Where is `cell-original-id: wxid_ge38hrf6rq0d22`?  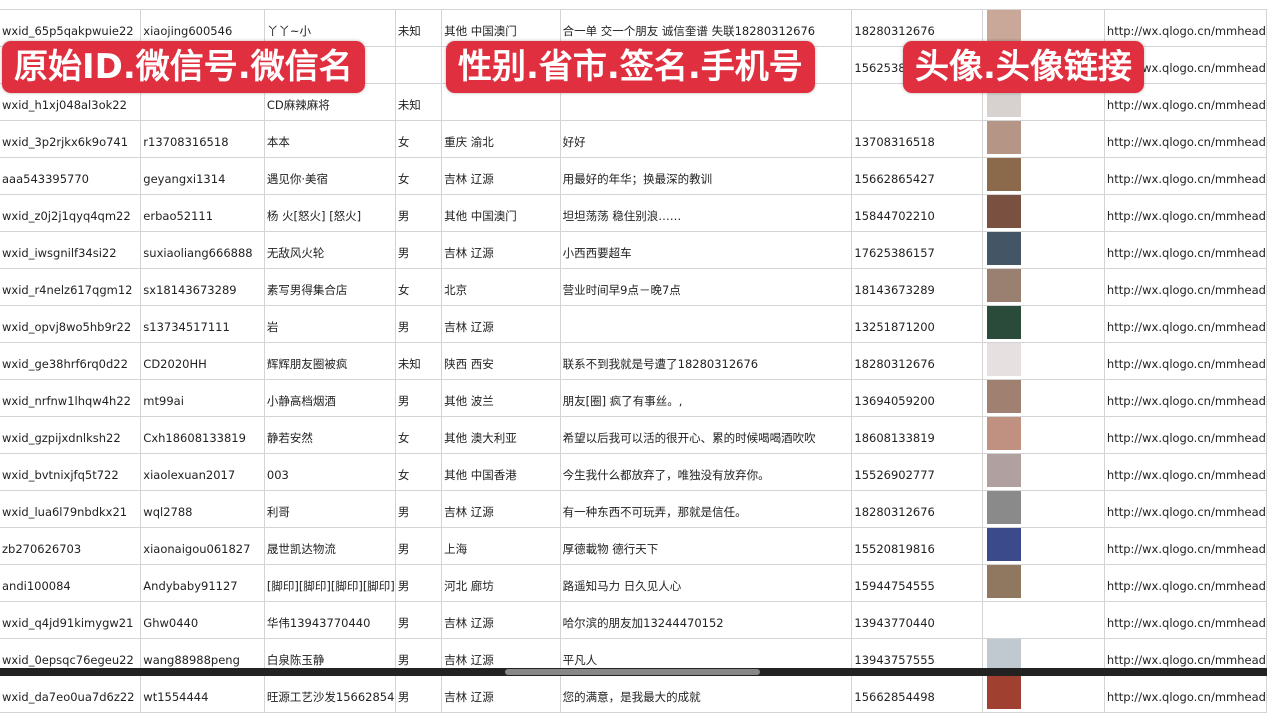
cell-original-id: wxid_ge38hrf6rq0d22 is located at coordinates (71, 361).